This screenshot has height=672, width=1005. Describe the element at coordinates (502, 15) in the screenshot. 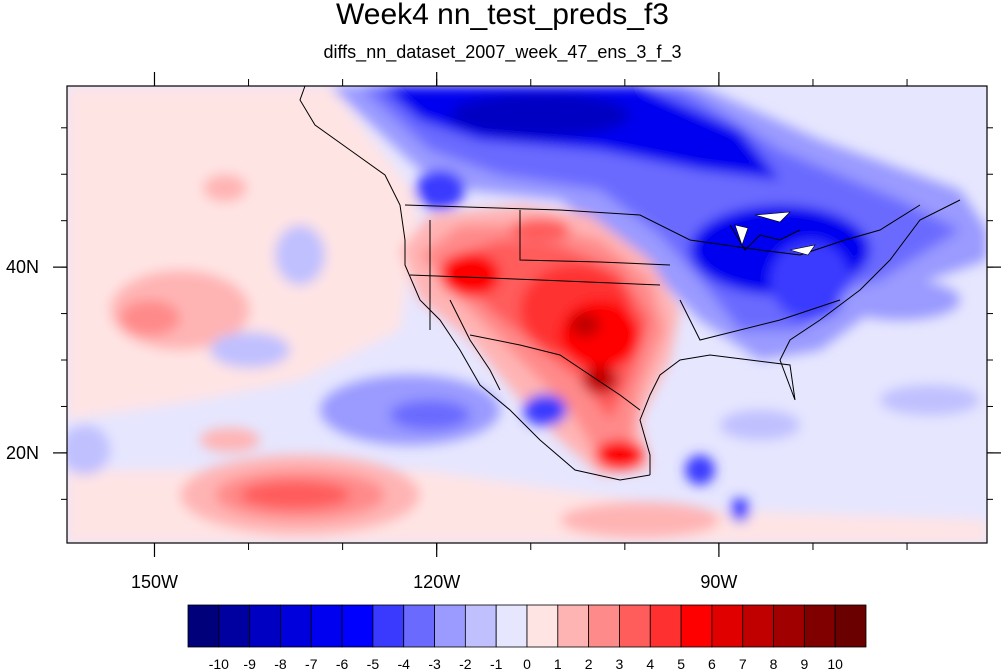

I see `plot-title: Week4 nn_test_preds_f3` at that location.